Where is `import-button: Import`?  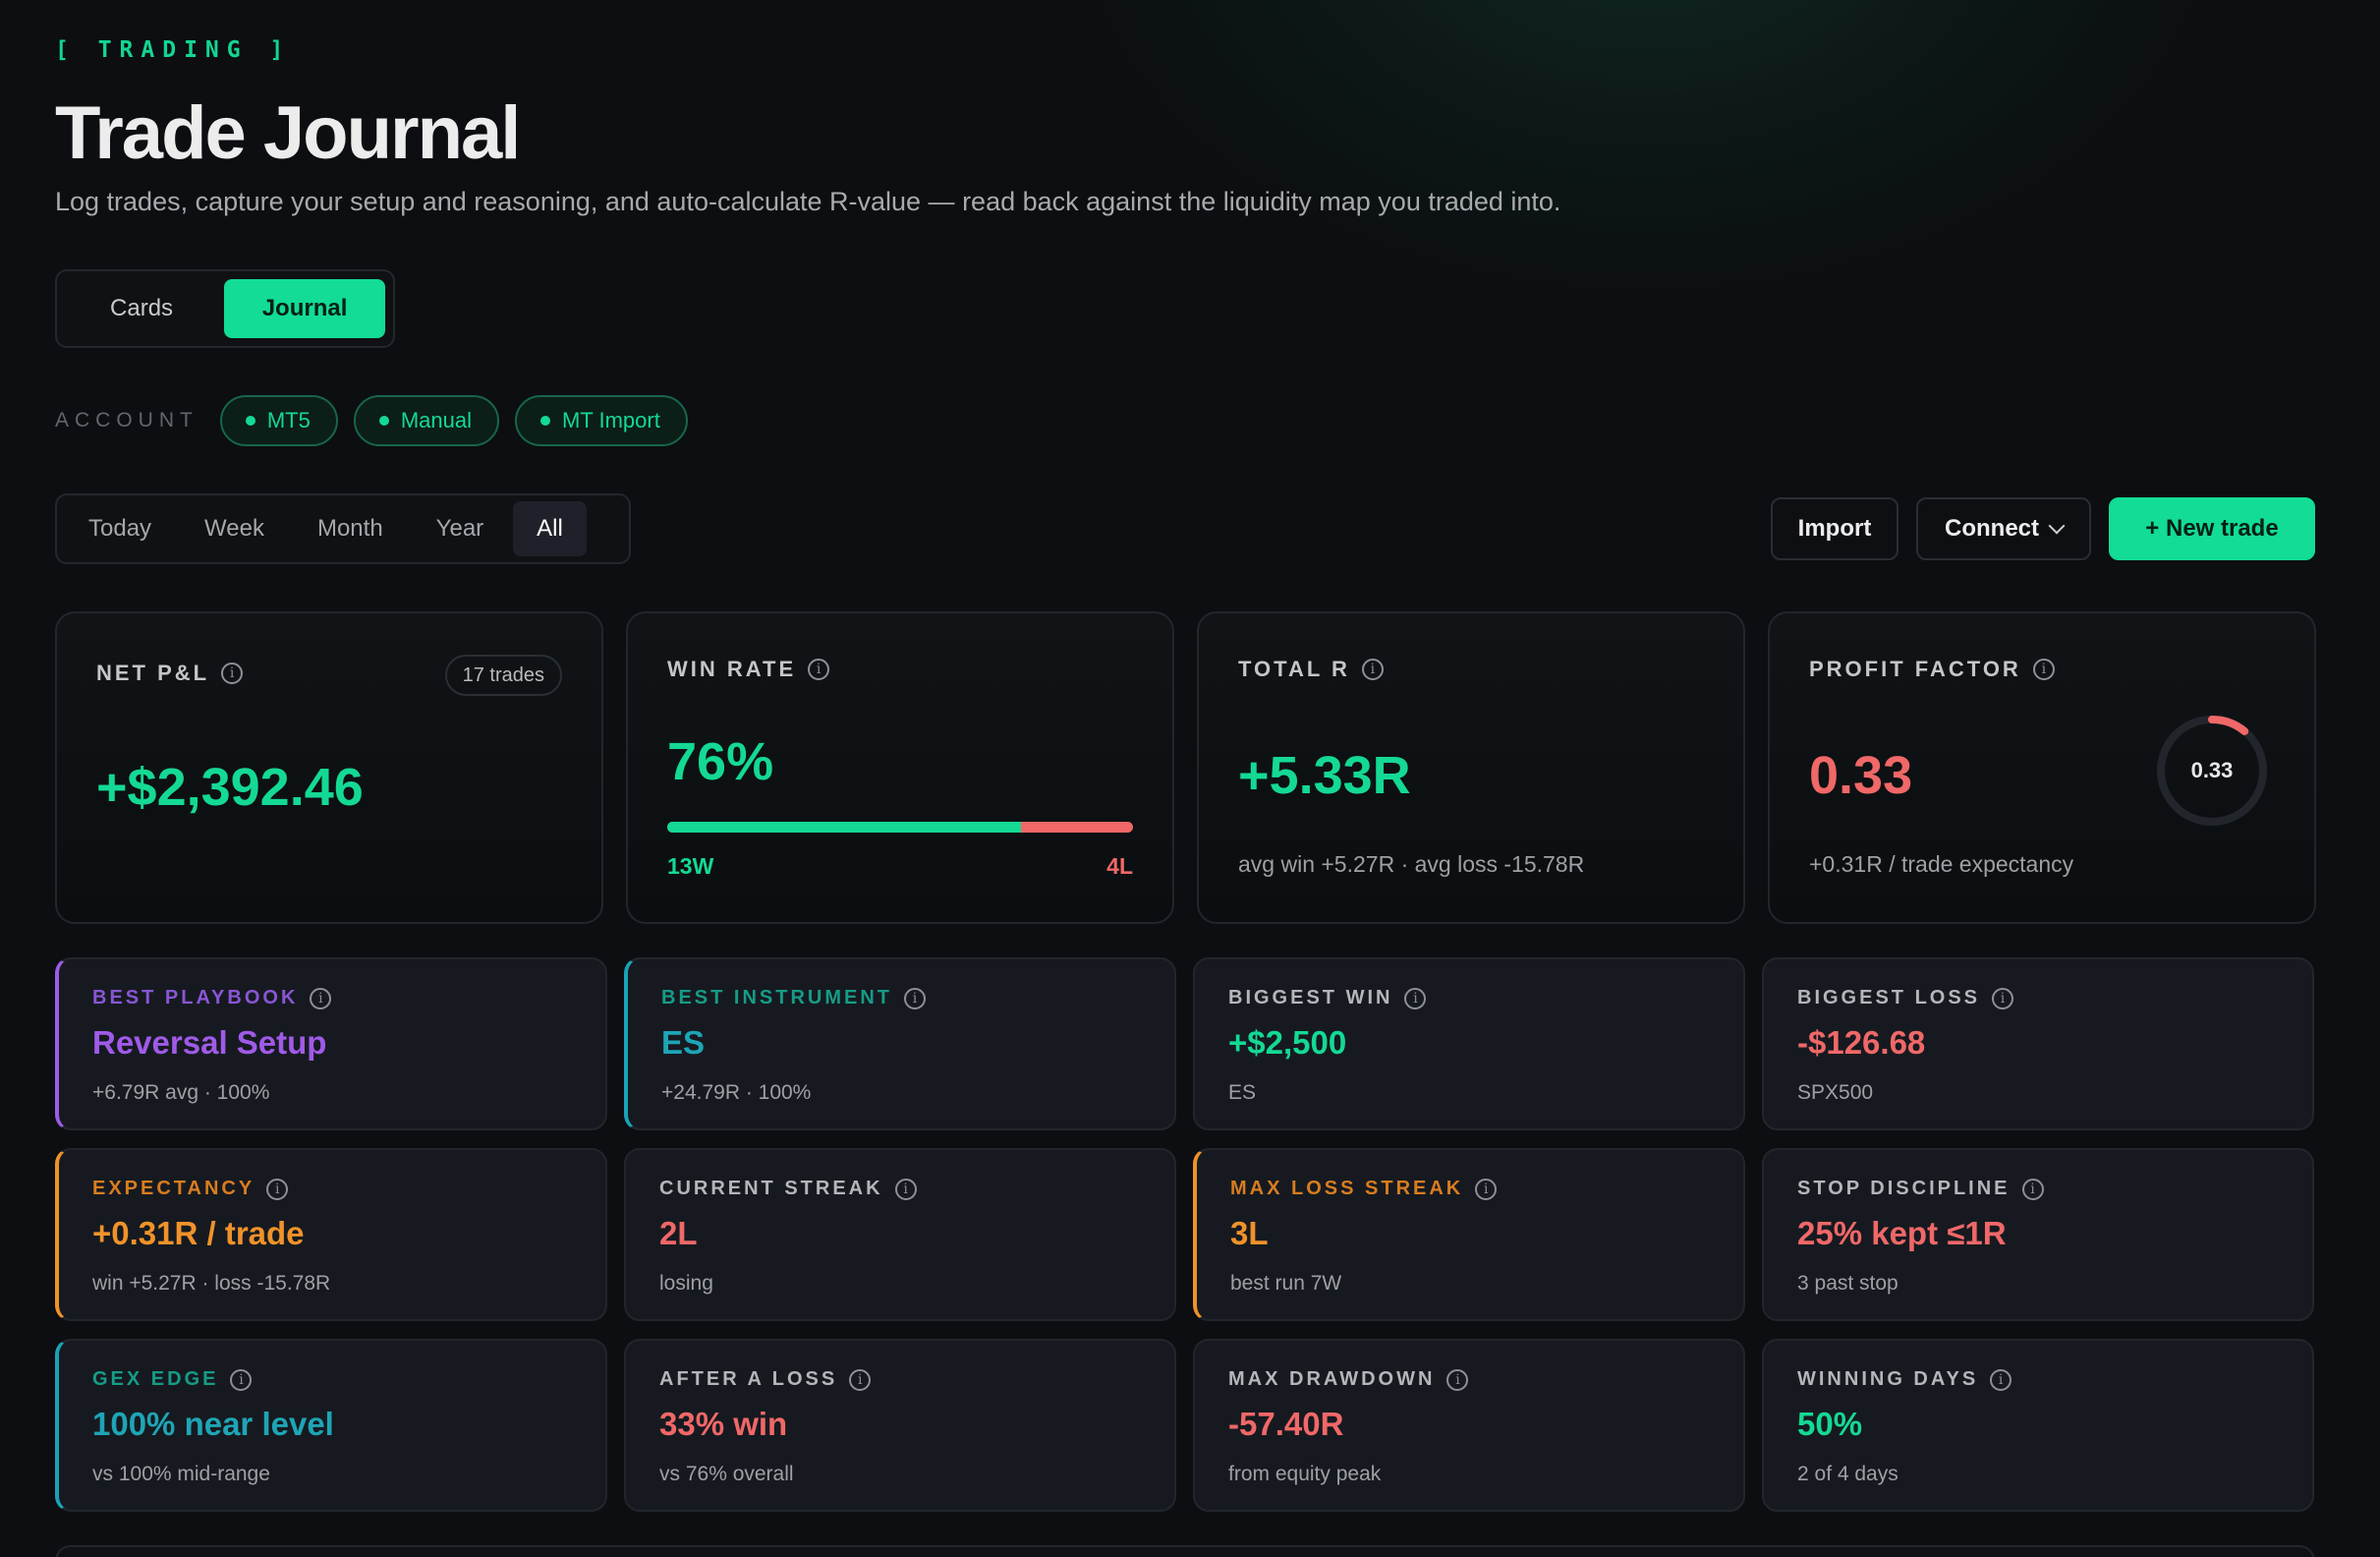 import-button: Import is located at coordinates (1834, 528).